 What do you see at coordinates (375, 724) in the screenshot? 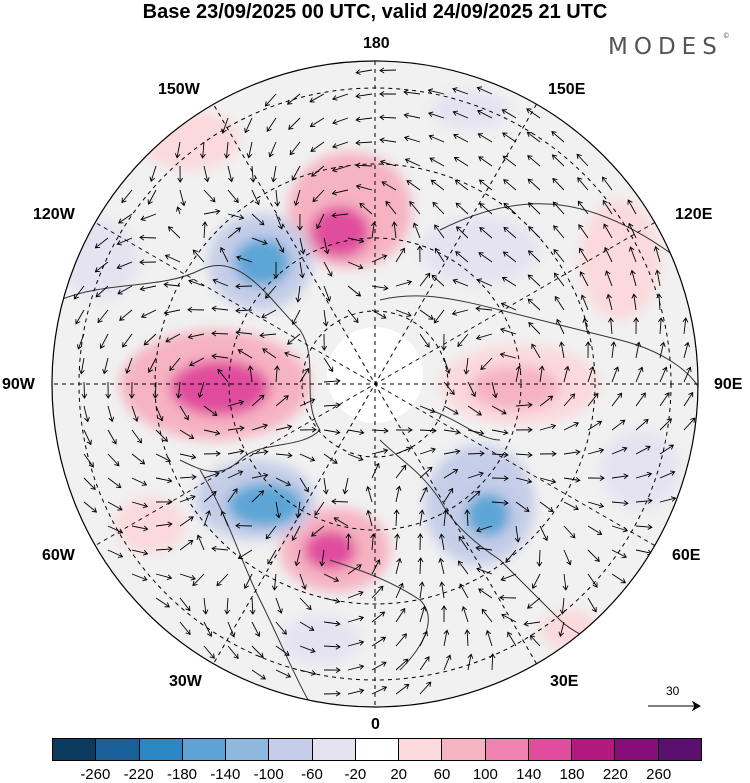
I see `lon-label-0: 0` at bounding box center [375, 724].